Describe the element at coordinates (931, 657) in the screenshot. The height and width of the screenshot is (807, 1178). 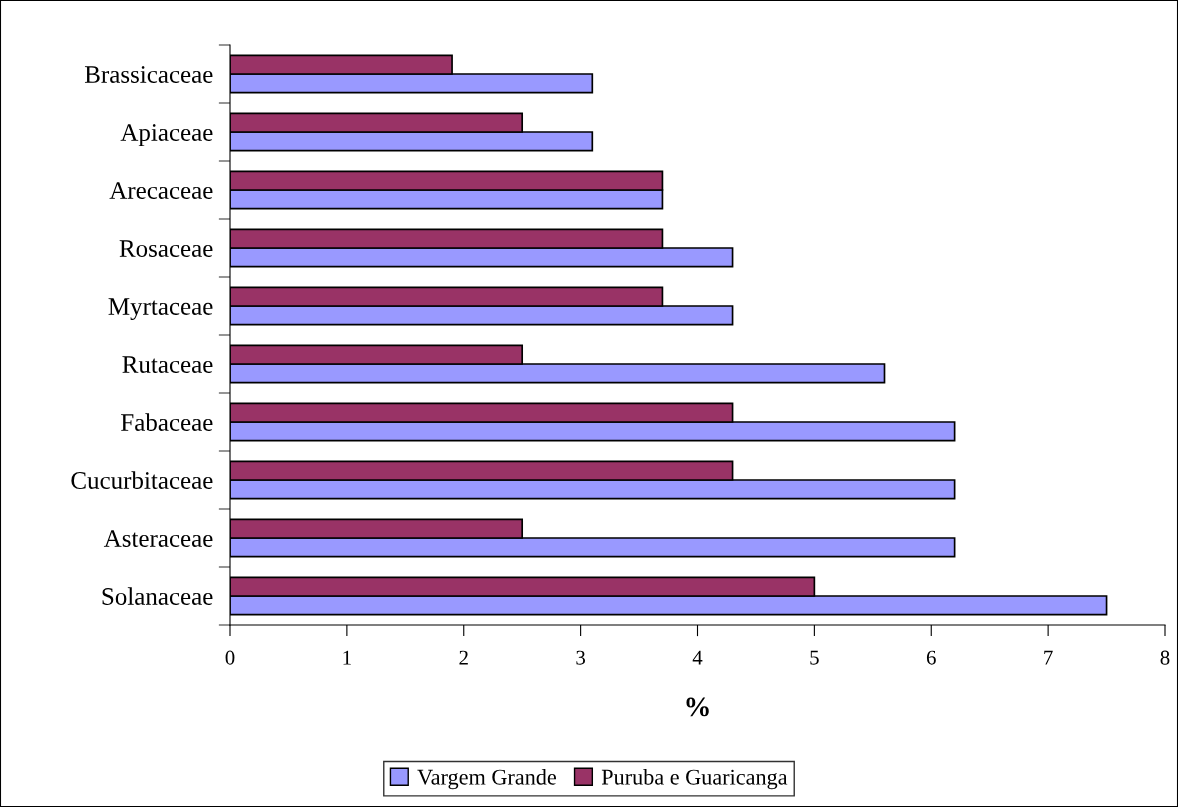
I see `x-tick-label: 6` at that location.